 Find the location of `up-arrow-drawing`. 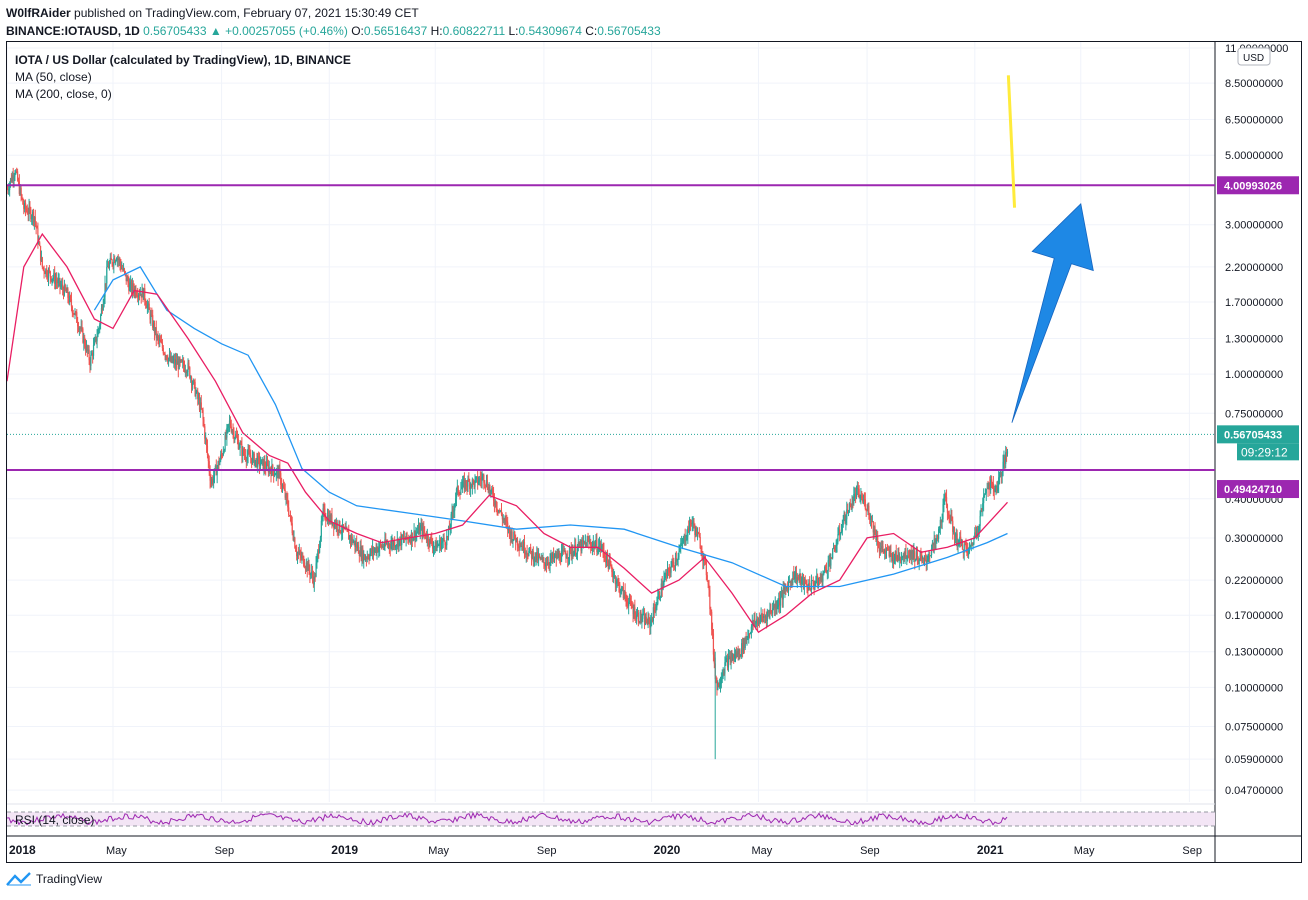

up-arrow-drawing is located at coordinates (1052, 312).